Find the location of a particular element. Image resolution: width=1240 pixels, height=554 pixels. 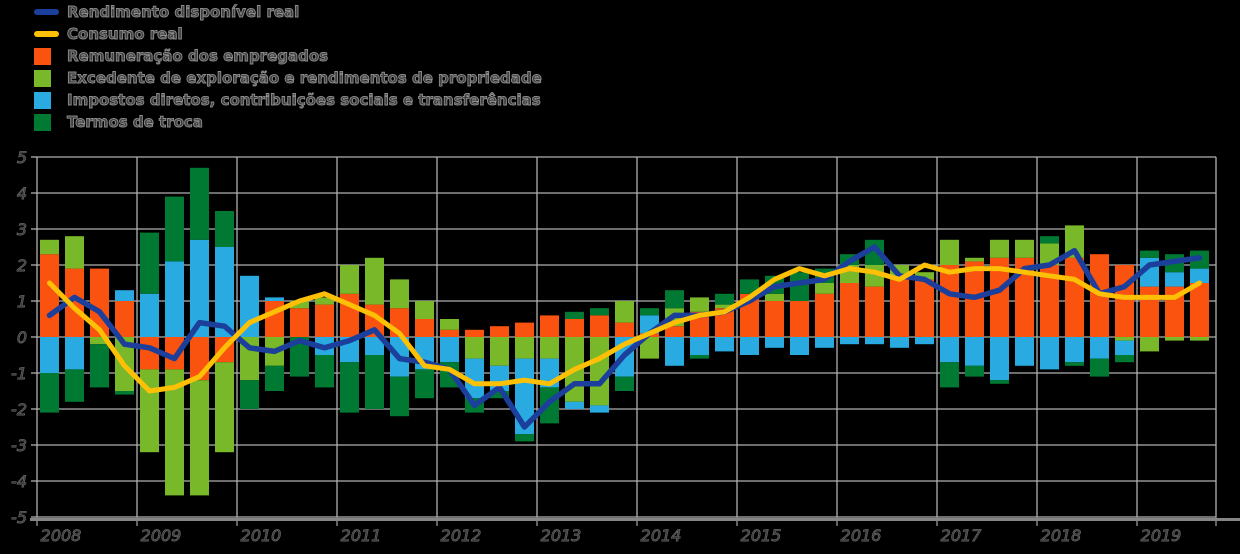

y-tick-label: -3 is located at coordinates (19, 445).